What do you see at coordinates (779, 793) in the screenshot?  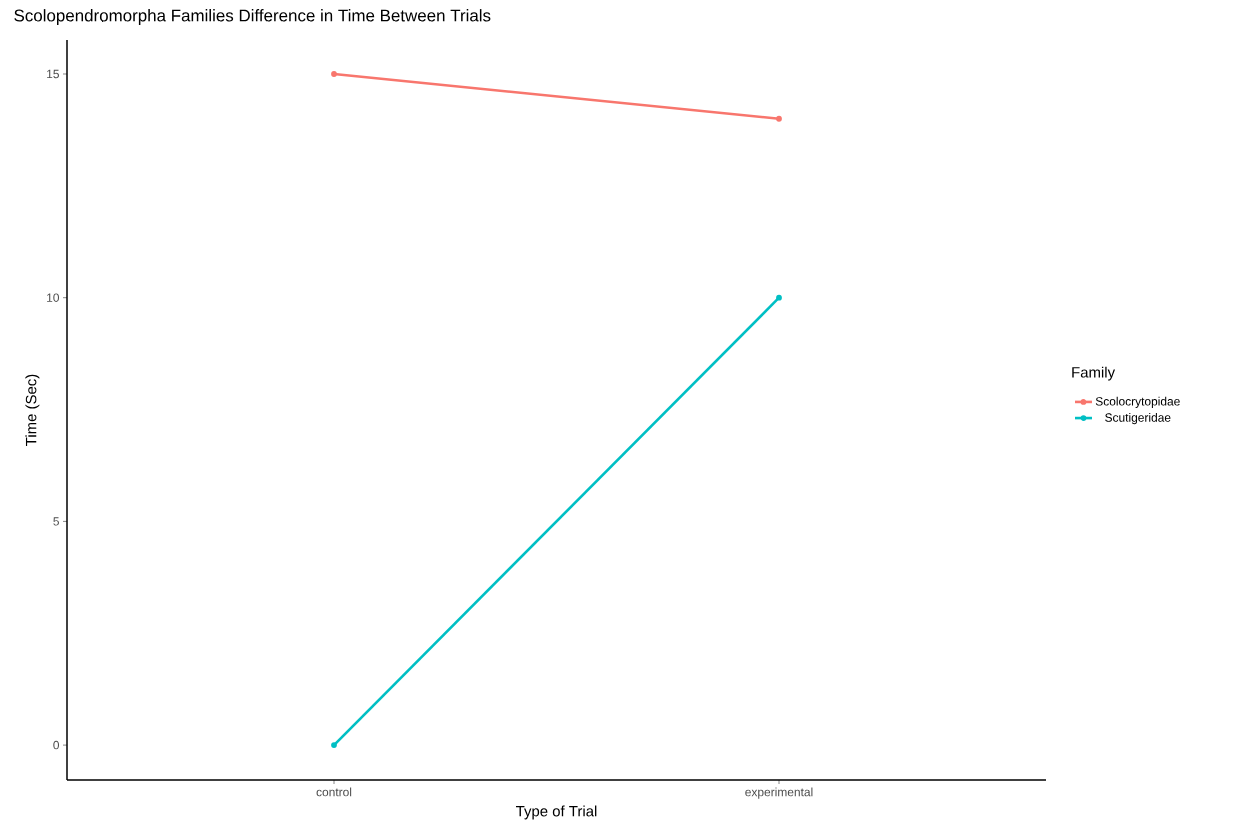 I see `x-tick-label: experimental` at bounding box center [779, 793].